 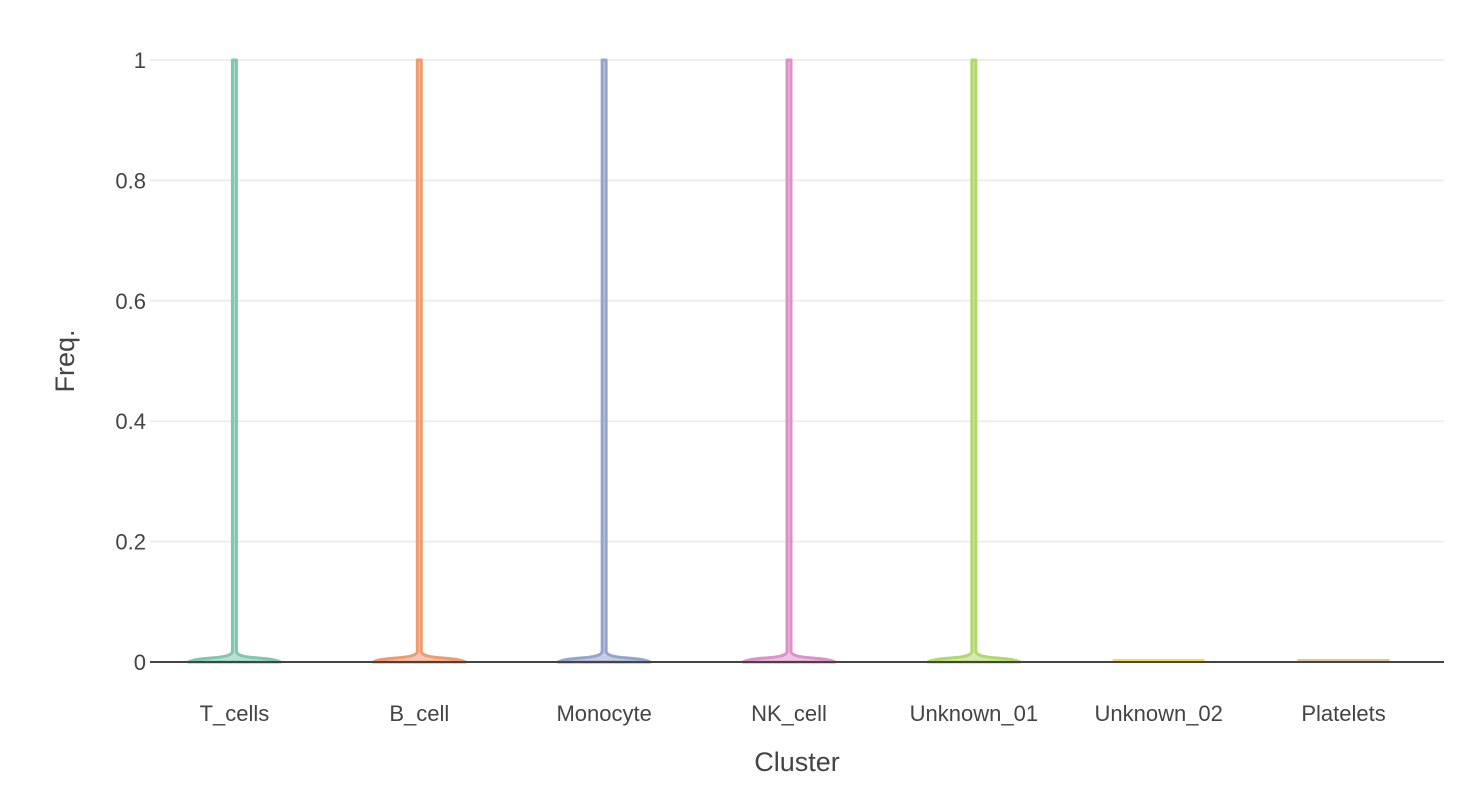 What do you see at coordinates (65, 360) in the screenshot?
I see `y-axis-title: Freq.` at bounding box center [65, 360].